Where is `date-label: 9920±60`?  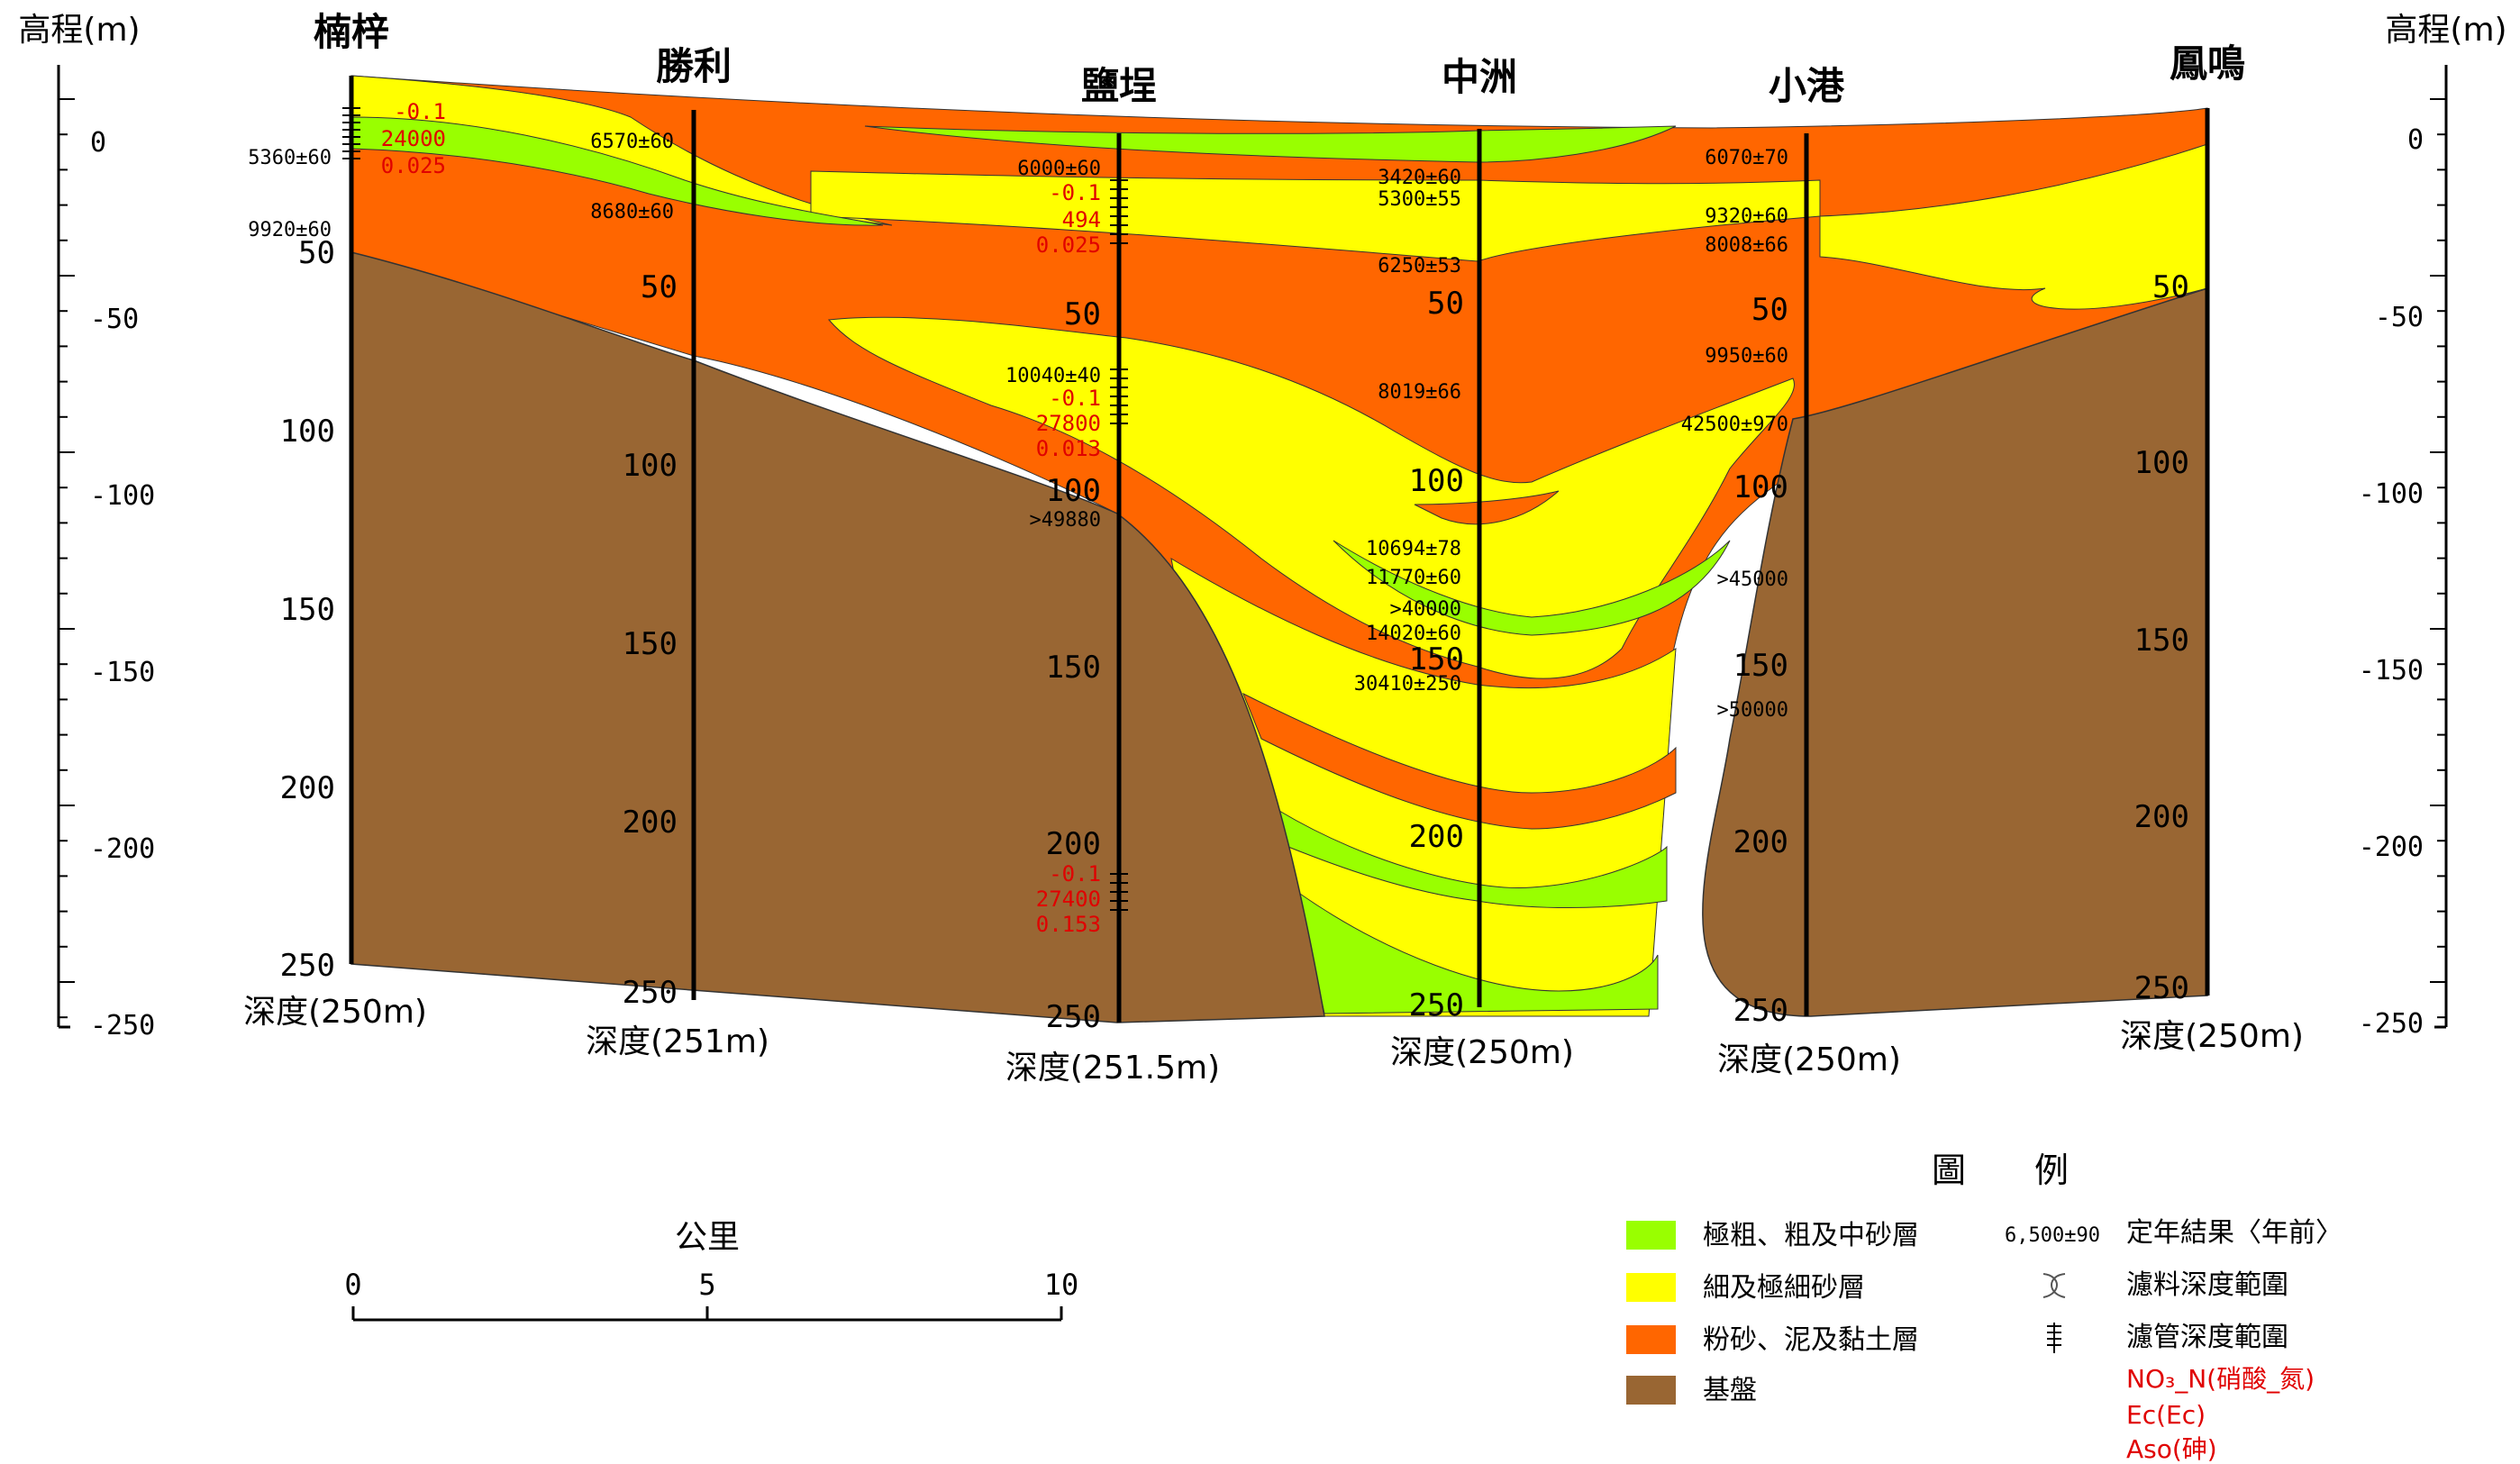 date-label: 9920±60 is located at coordinates (290, 230).